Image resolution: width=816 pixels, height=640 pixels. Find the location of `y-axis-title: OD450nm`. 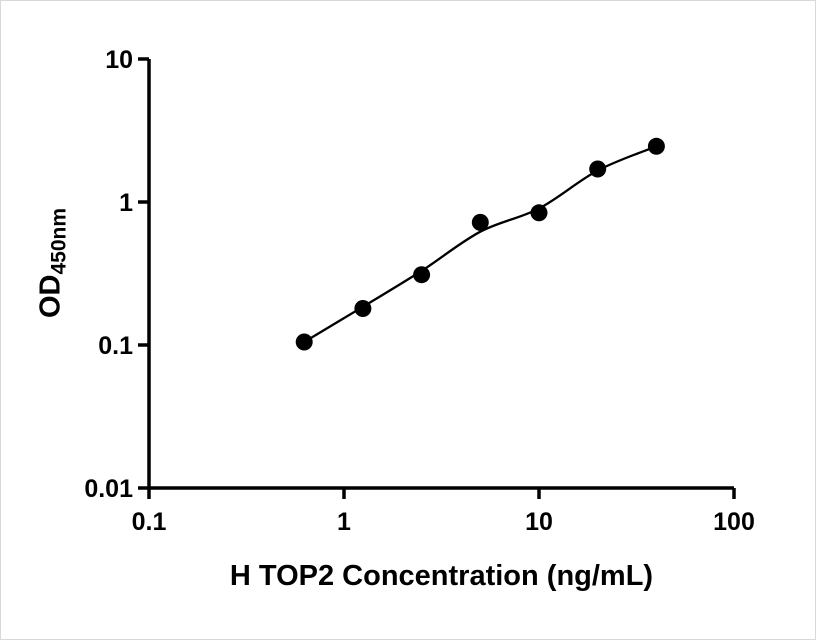

y-axis-title: OD450nm is located at coordinates (53, 263).